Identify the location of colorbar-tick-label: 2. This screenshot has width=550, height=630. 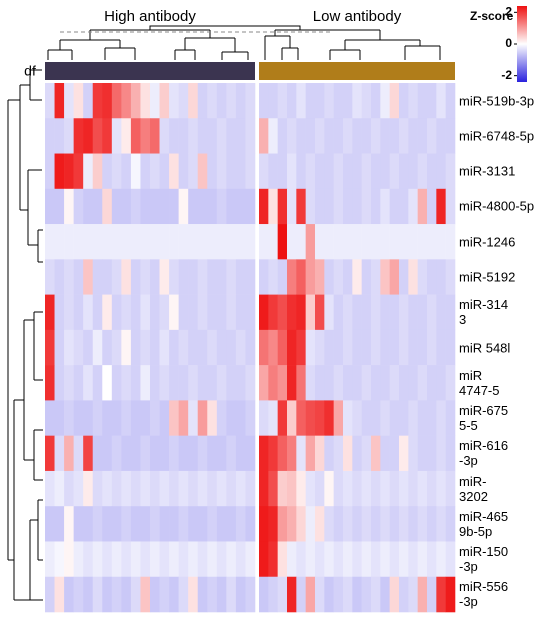
(508, 12).